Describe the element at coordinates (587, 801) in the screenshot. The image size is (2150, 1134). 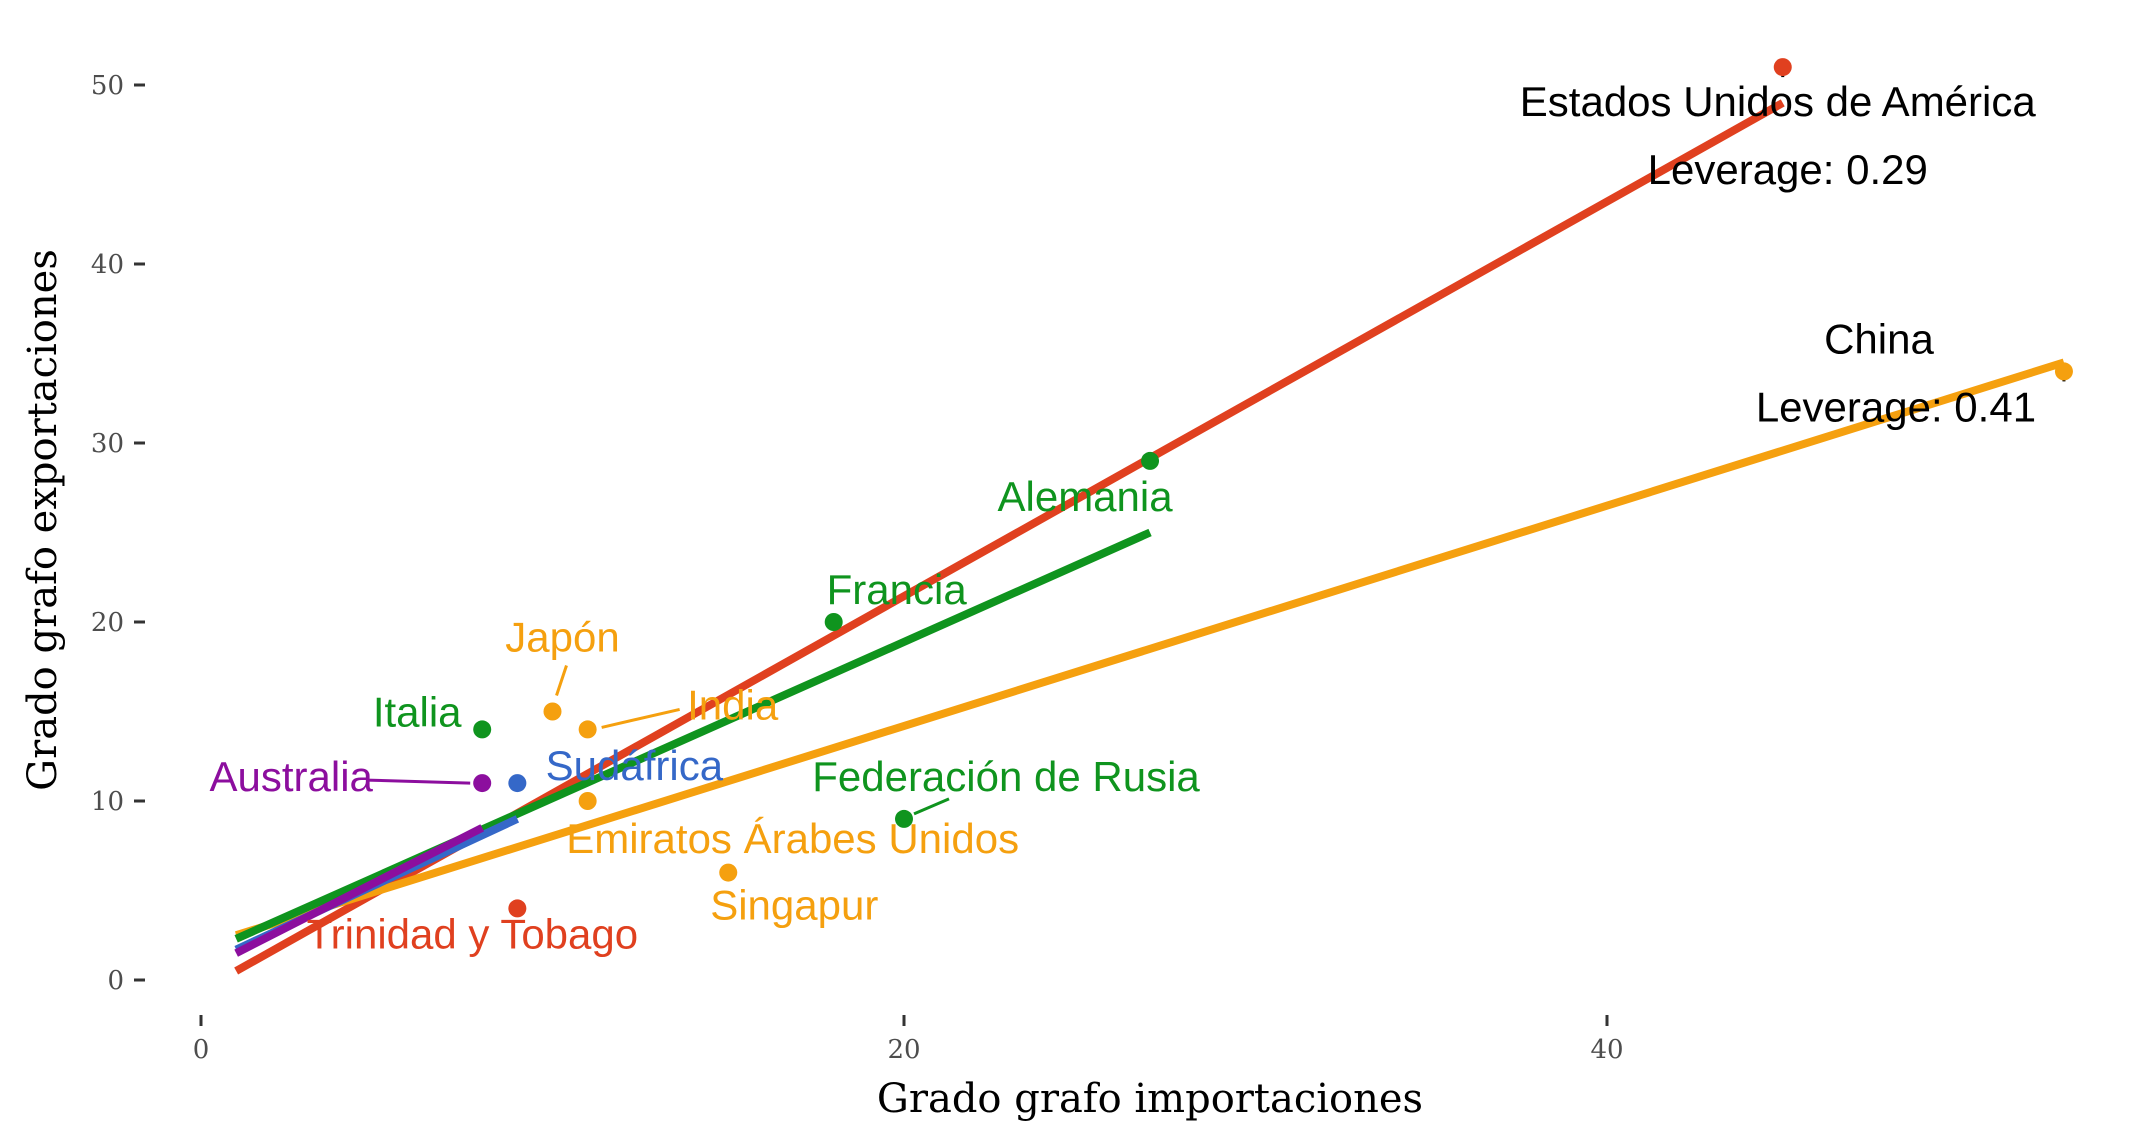
I see `point-emiratos-arabes-unidos` at that location.